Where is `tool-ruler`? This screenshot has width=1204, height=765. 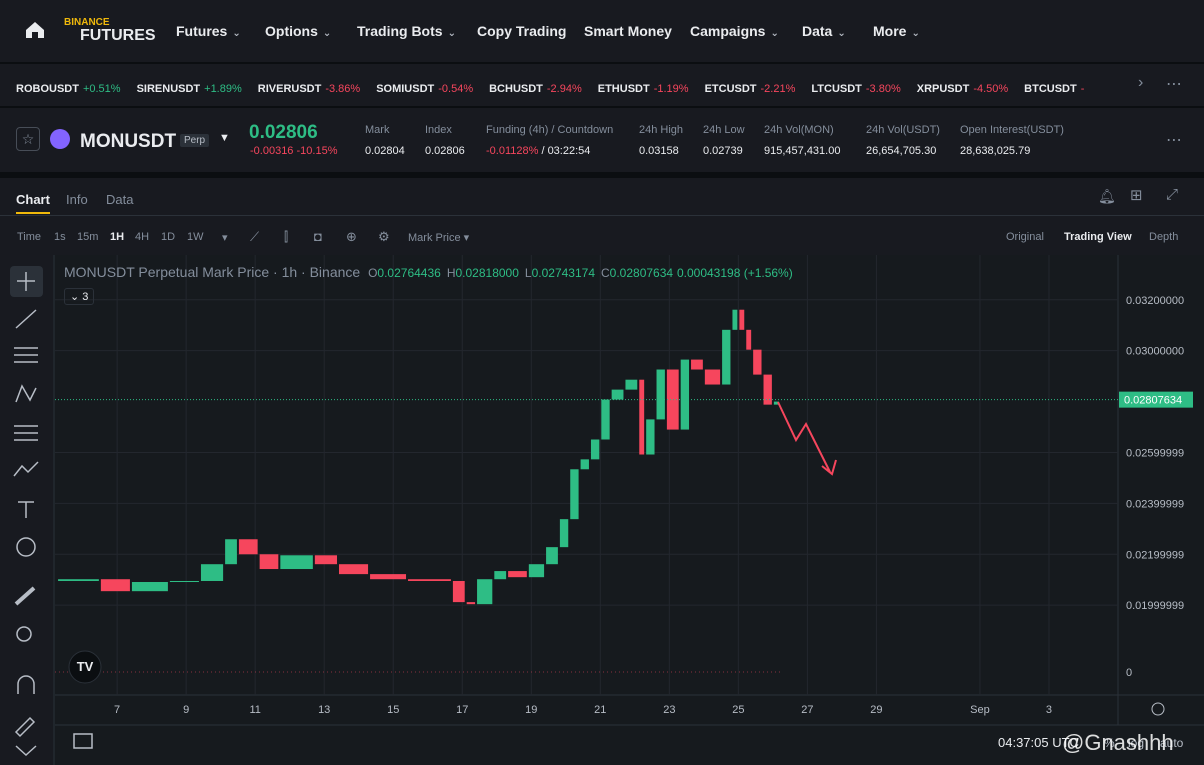 tool-ruler is located at coordinates (25, 596).